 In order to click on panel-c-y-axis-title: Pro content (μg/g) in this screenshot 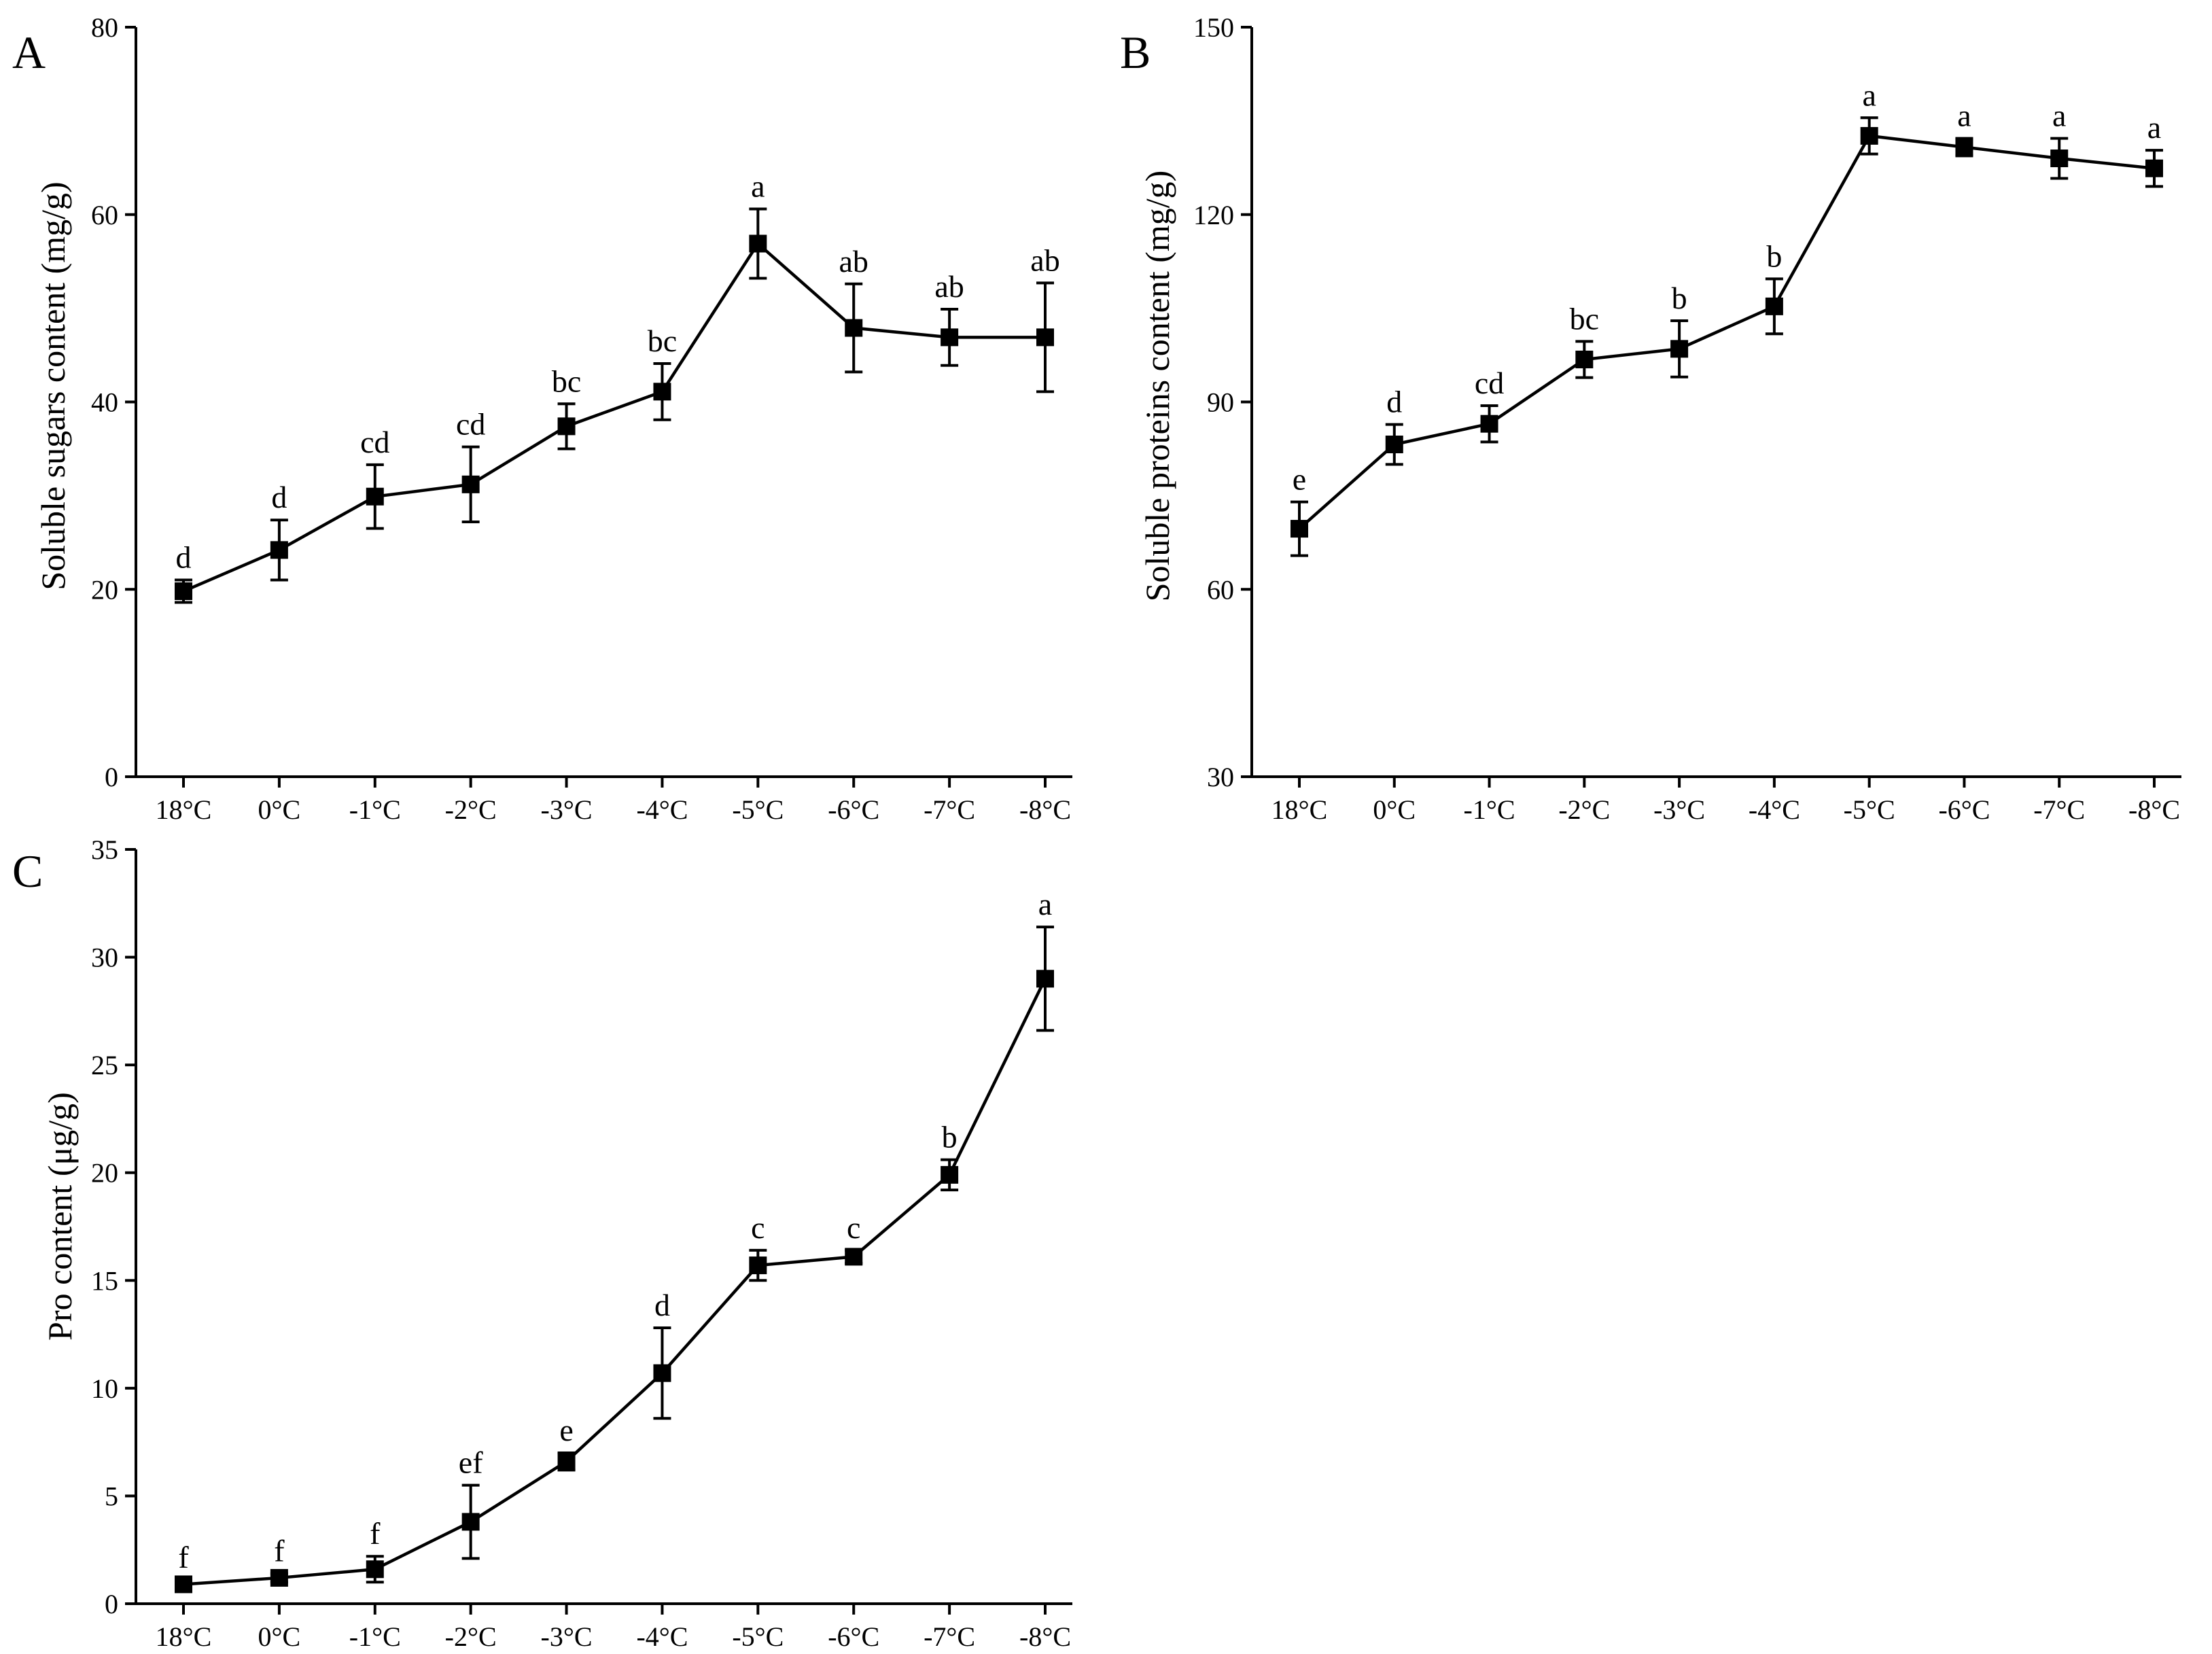, I will do `click(60, 1216)`.